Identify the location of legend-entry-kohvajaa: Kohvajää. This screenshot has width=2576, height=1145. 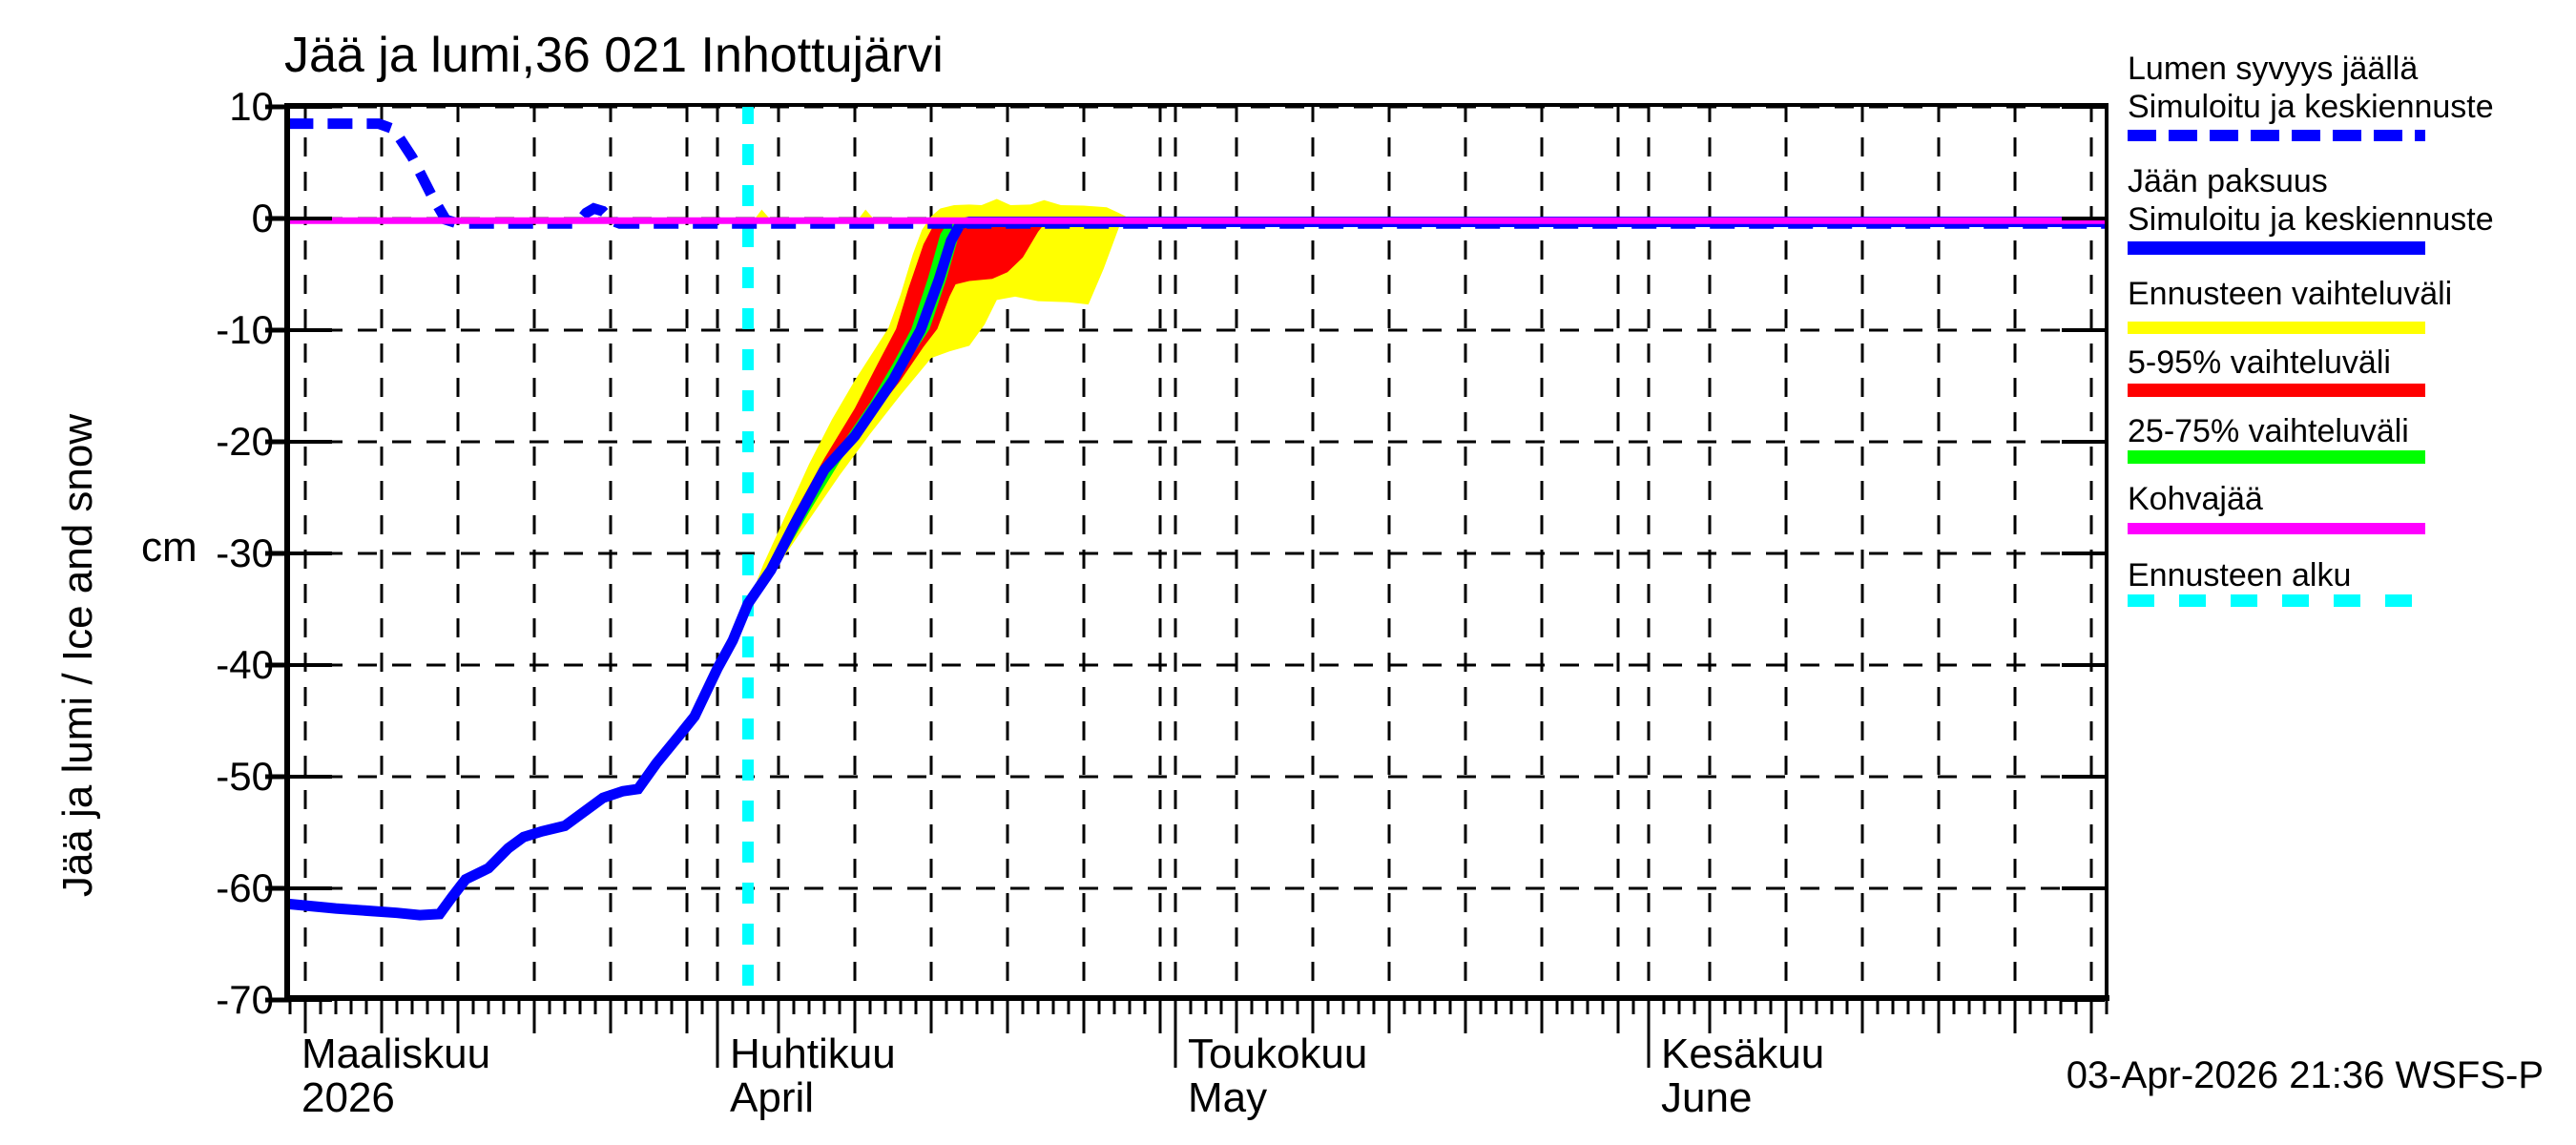
(2352, 514).